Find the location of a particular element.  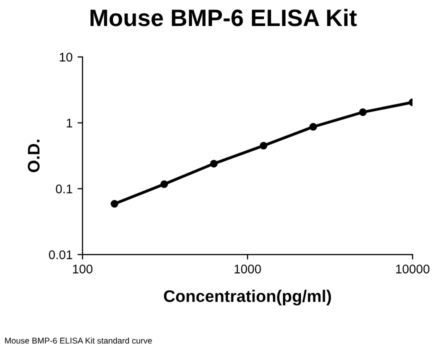

y-tick-label: 1 is located at coordinates (69, 123).